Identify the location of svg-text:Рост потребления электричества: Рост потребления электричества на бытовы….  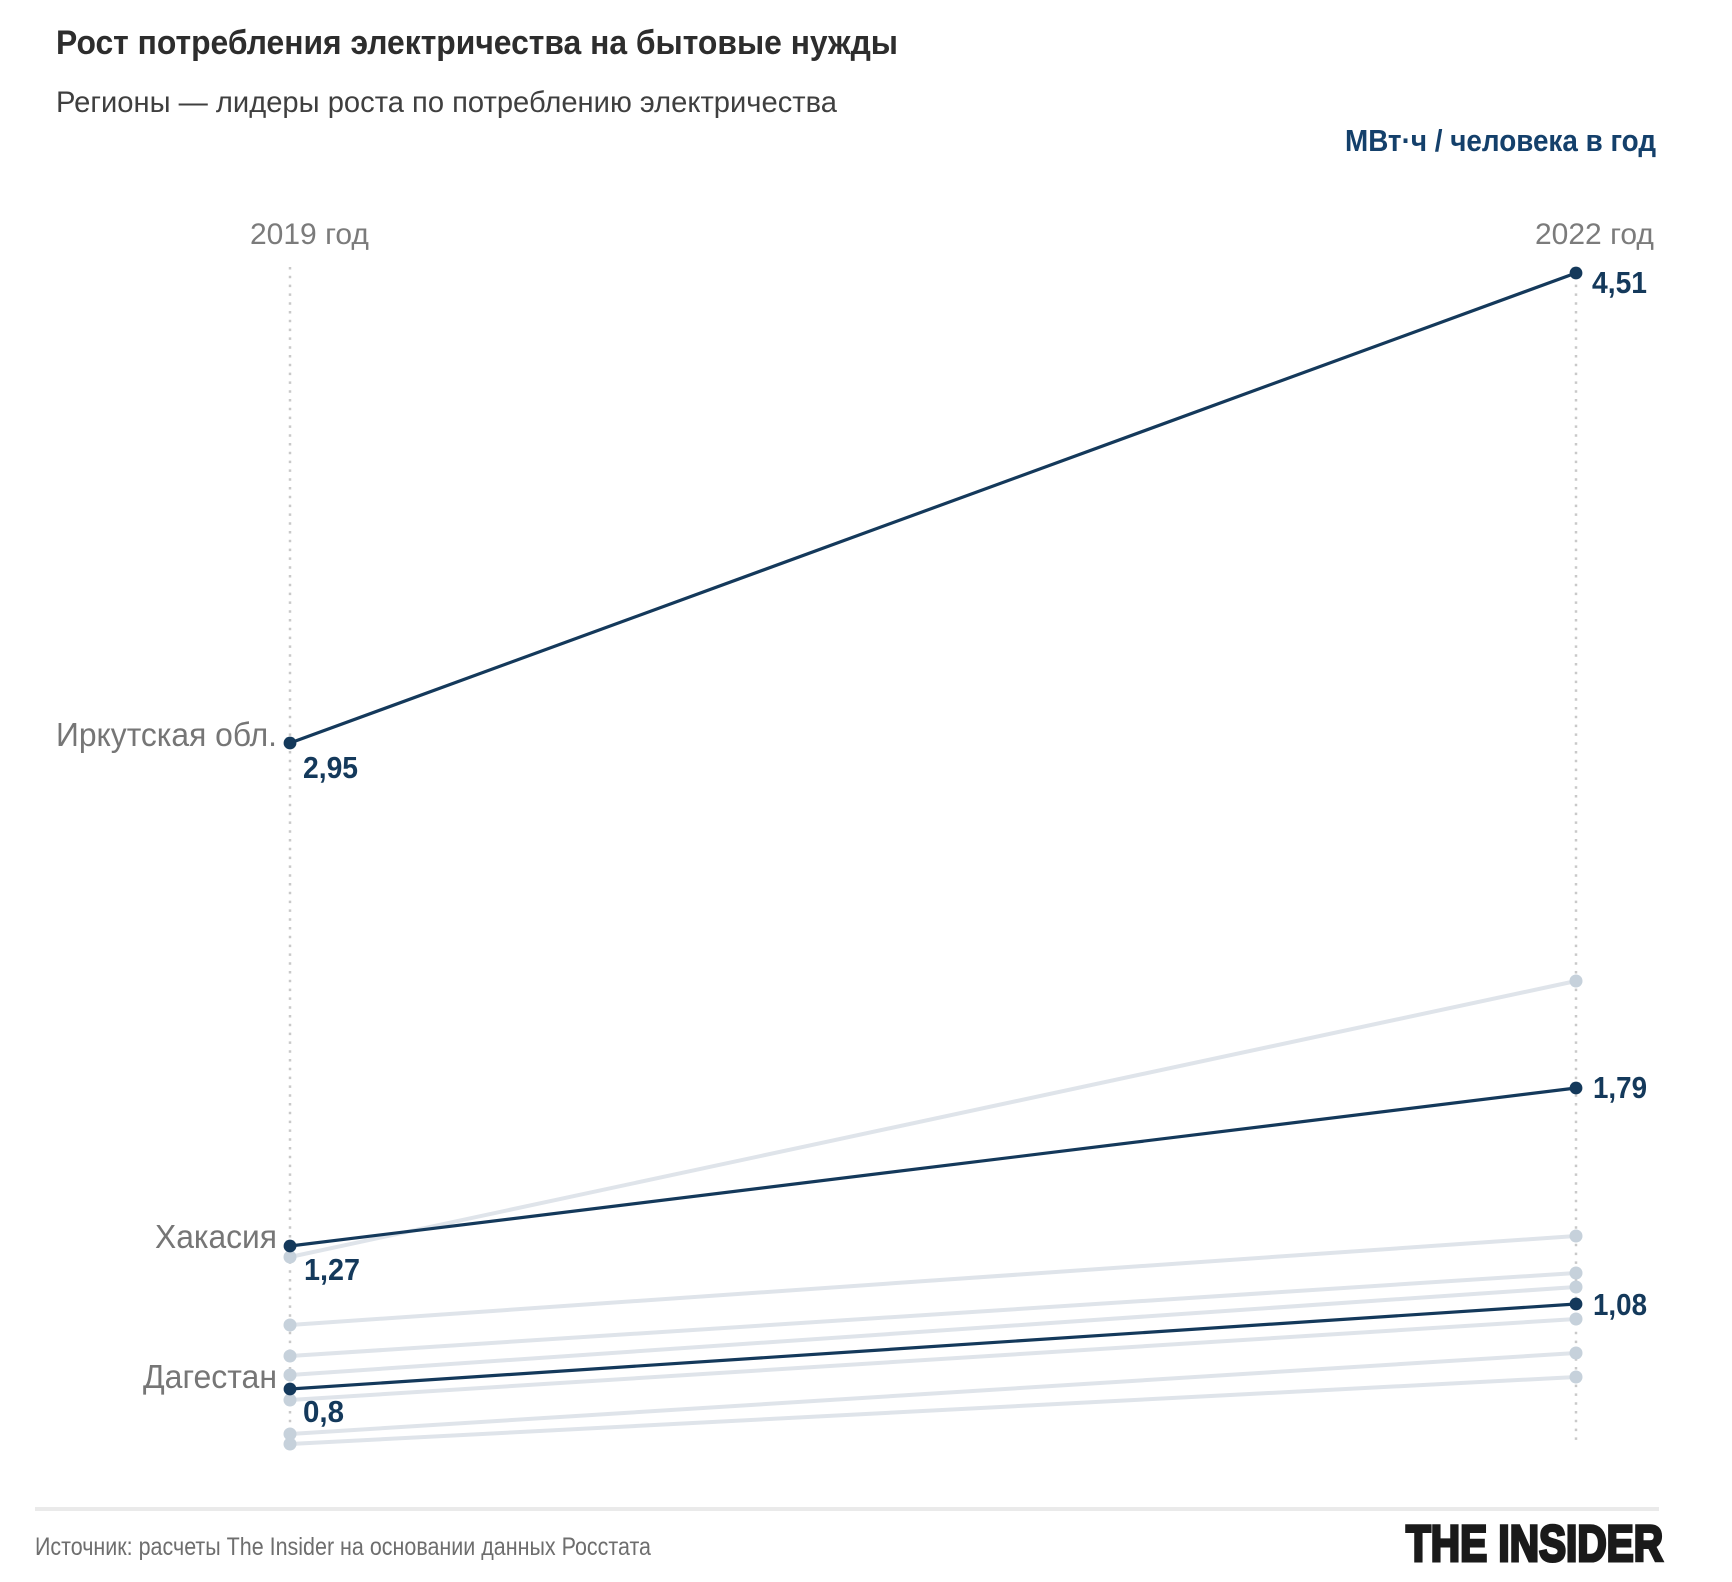
(477, 43).